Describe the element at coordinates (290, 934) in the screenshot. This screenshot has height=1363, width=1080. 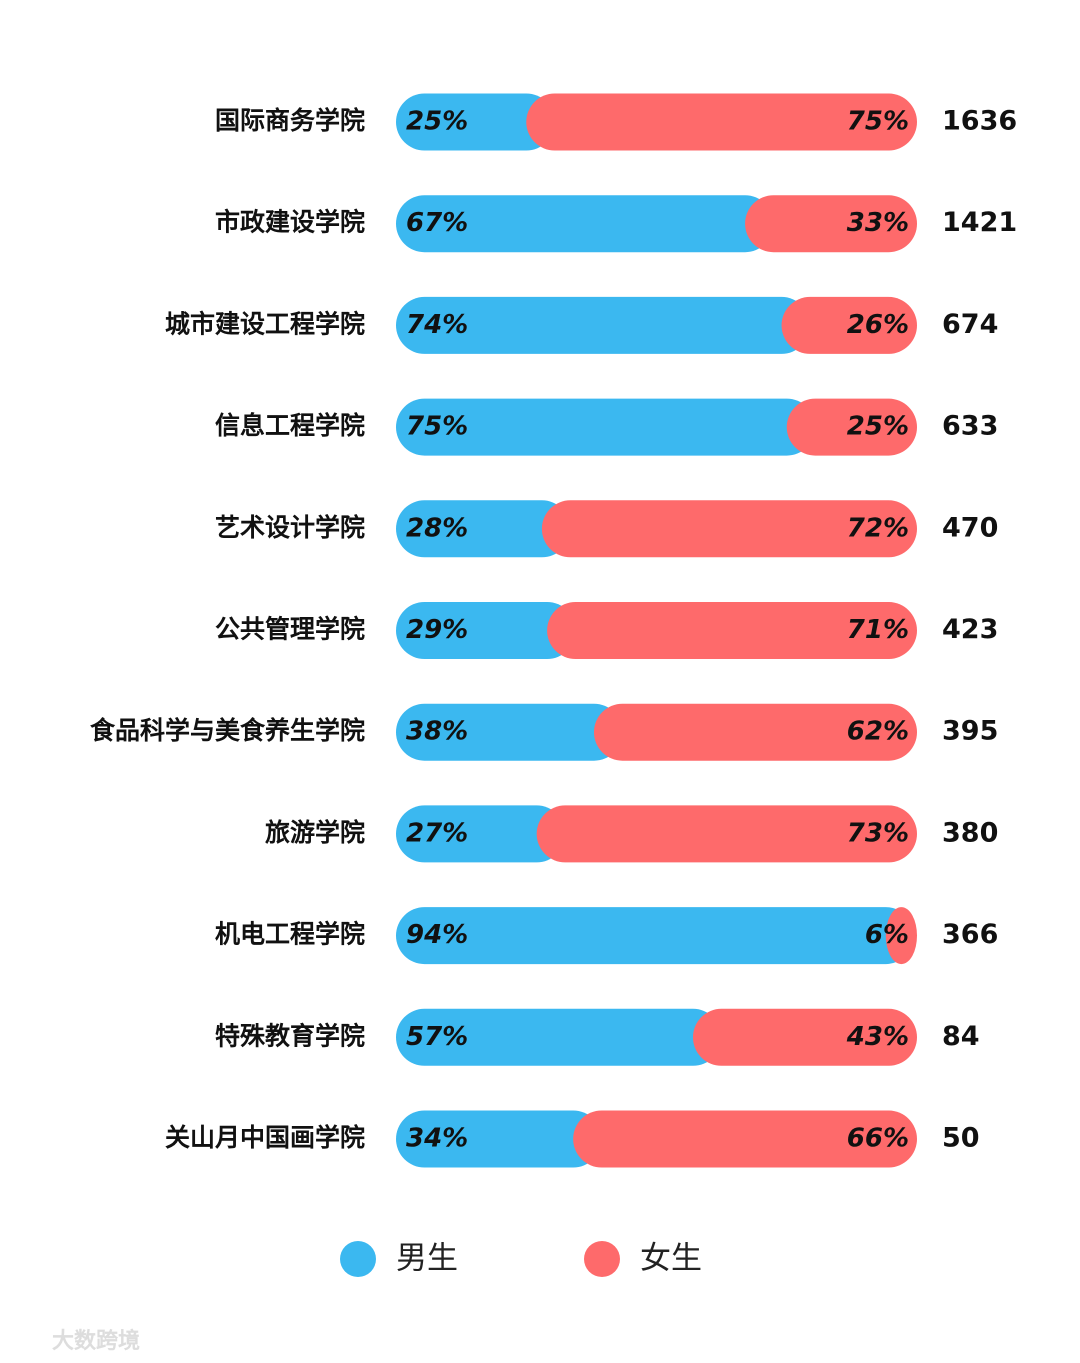
I see `category-label: 机电工程学院` at that location.